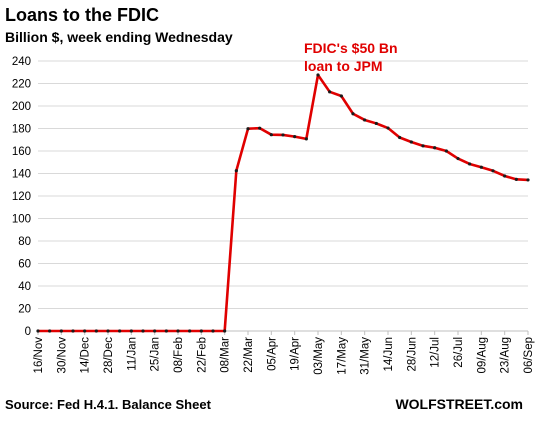  I want to click on y-tick-label: 240, so click(21, 62).